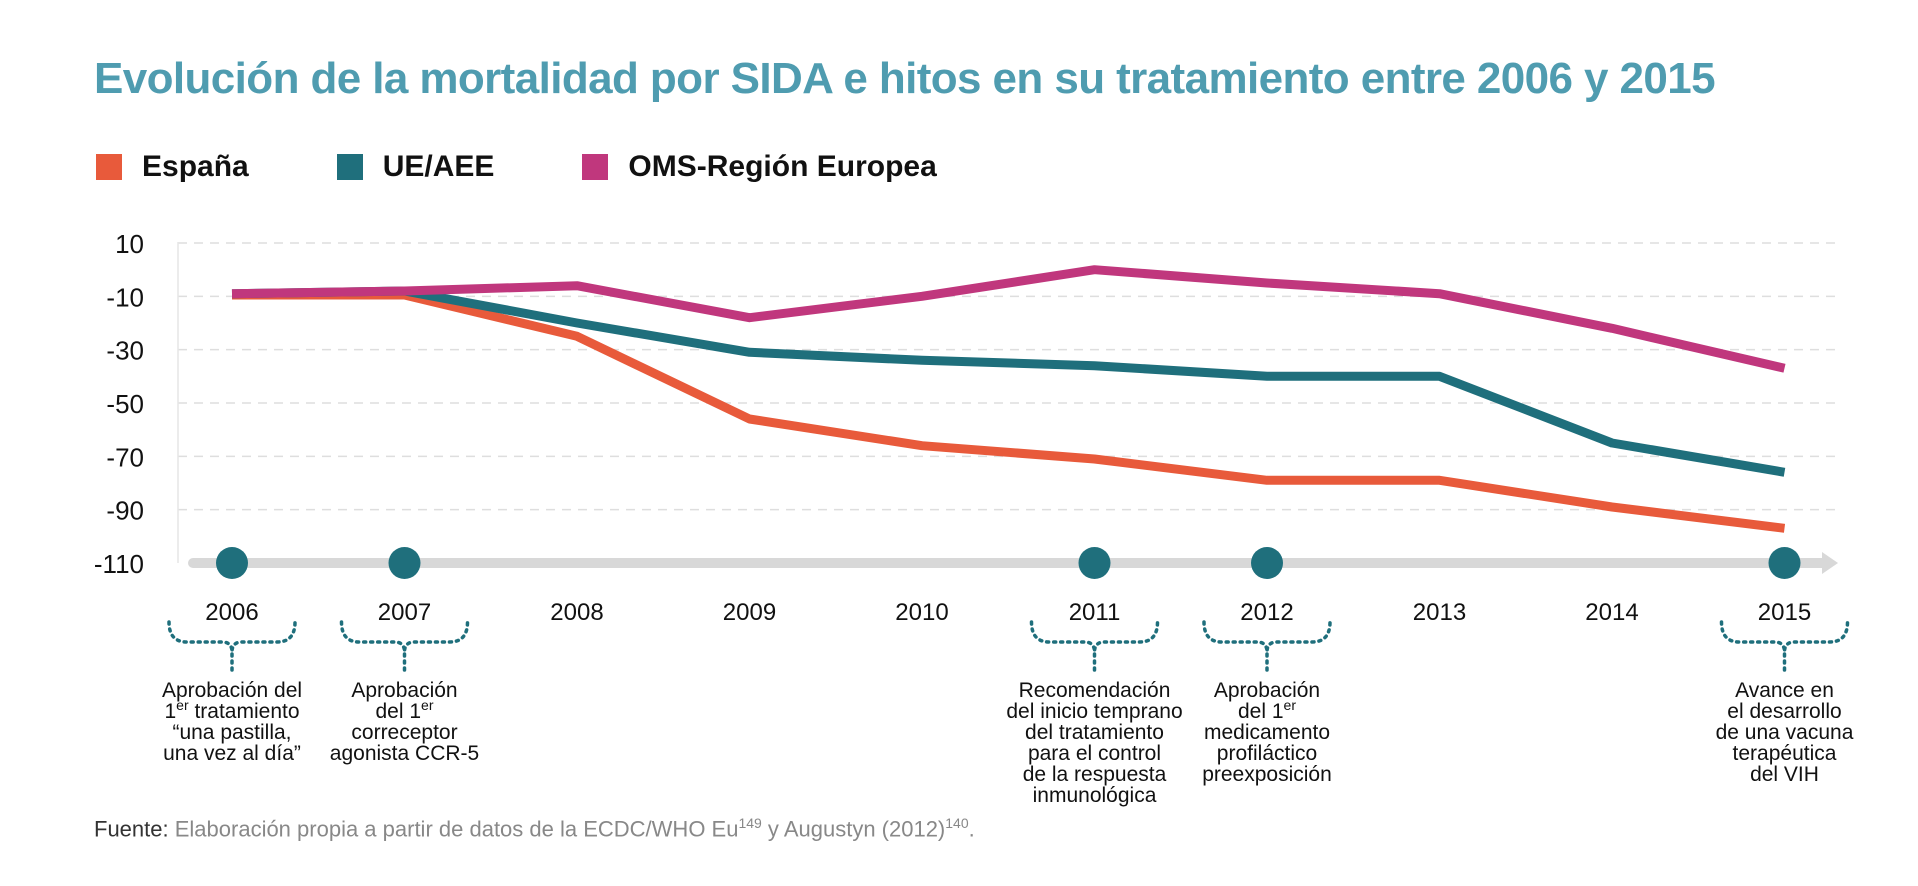 The width and height of the screenshot is (1918, 886). Describe the element at coordinates (1830, 563) in the screenshot. I see `timeline-arrow-icon` at that location.